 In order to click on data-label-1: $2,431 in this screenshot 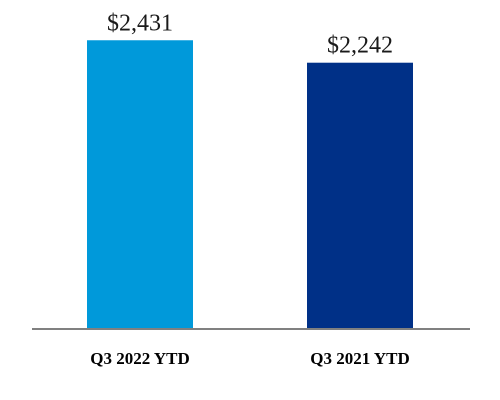, I will do `click(140, 23)`.